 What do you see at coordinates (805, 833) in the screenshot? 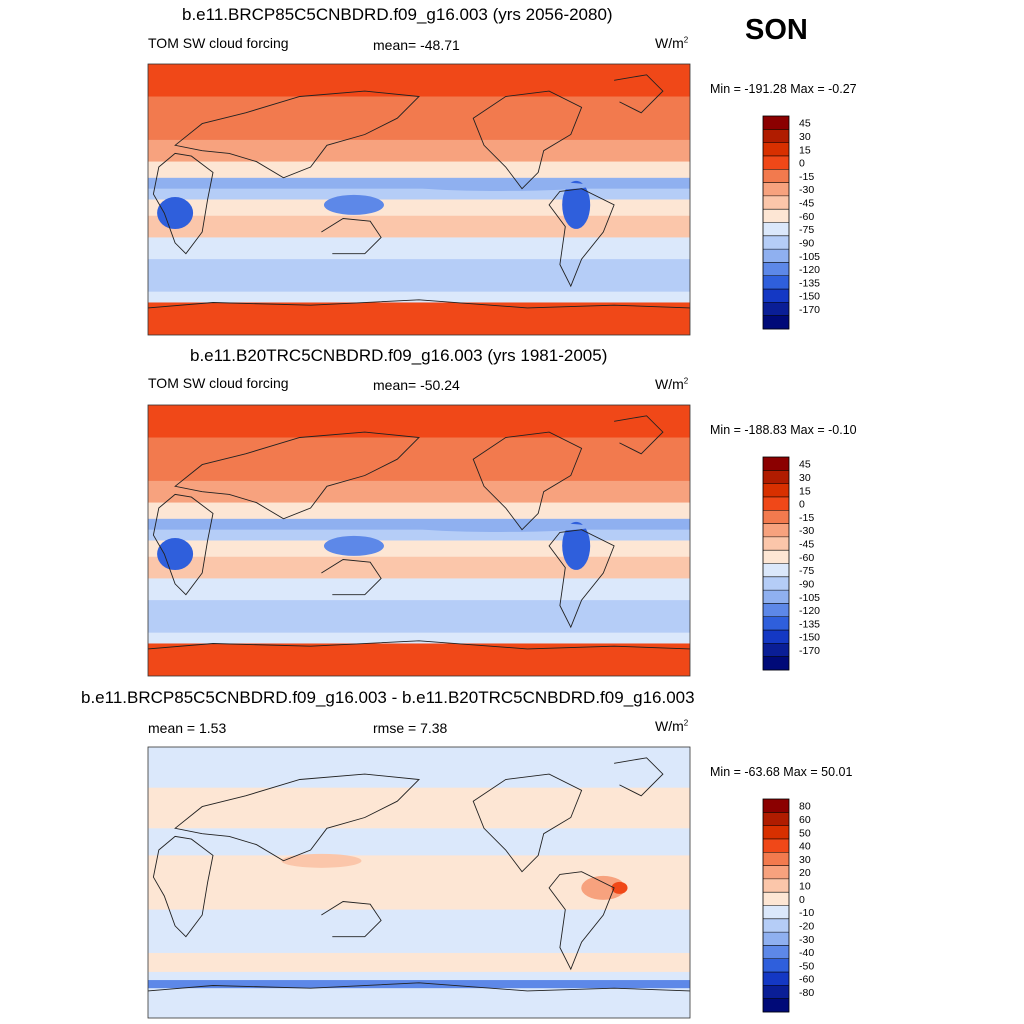
I see `colorbar-tick-label: 50` at bounding box center [805, 833].